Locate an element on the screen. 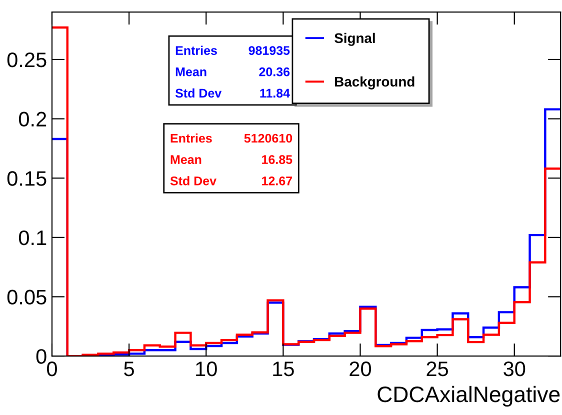 The height and width of the screenshot is (415, 562). y-tick-label: 0 is located at coordinates (41, 356).